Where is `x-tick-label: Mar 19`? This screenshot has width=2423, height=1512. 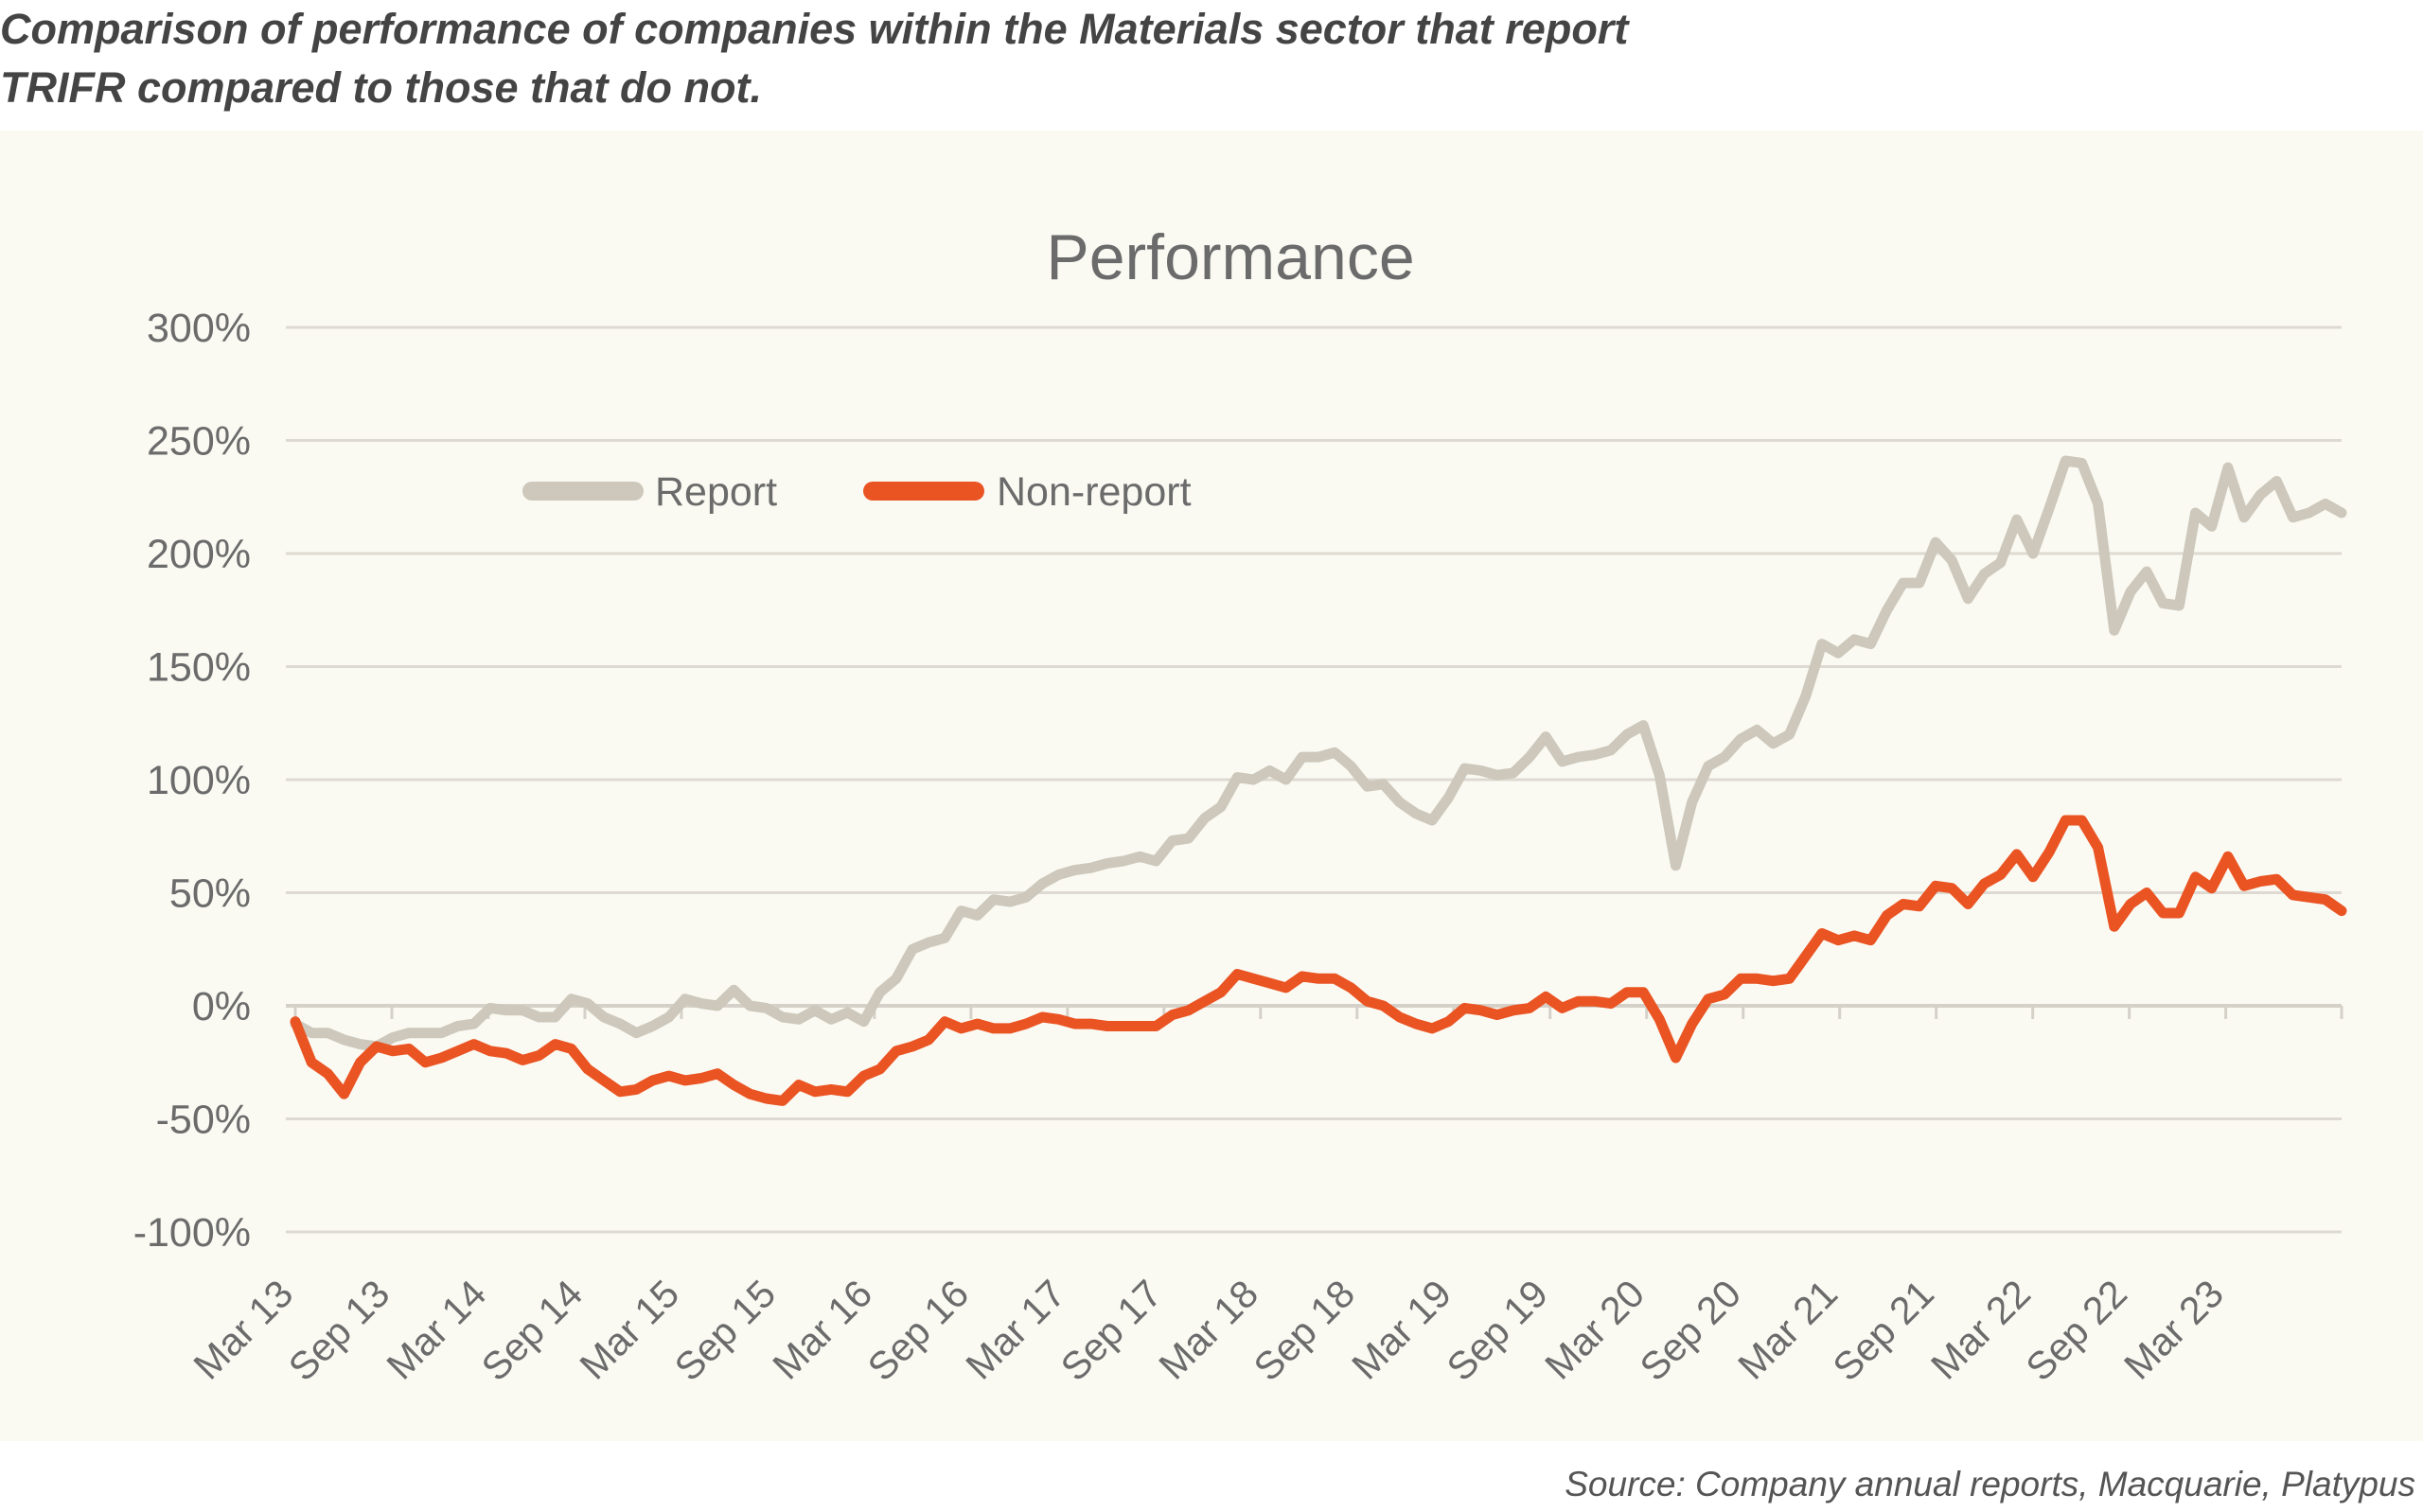
x-tick-label: Mar 19 is located at coordinates (1401, 1330).